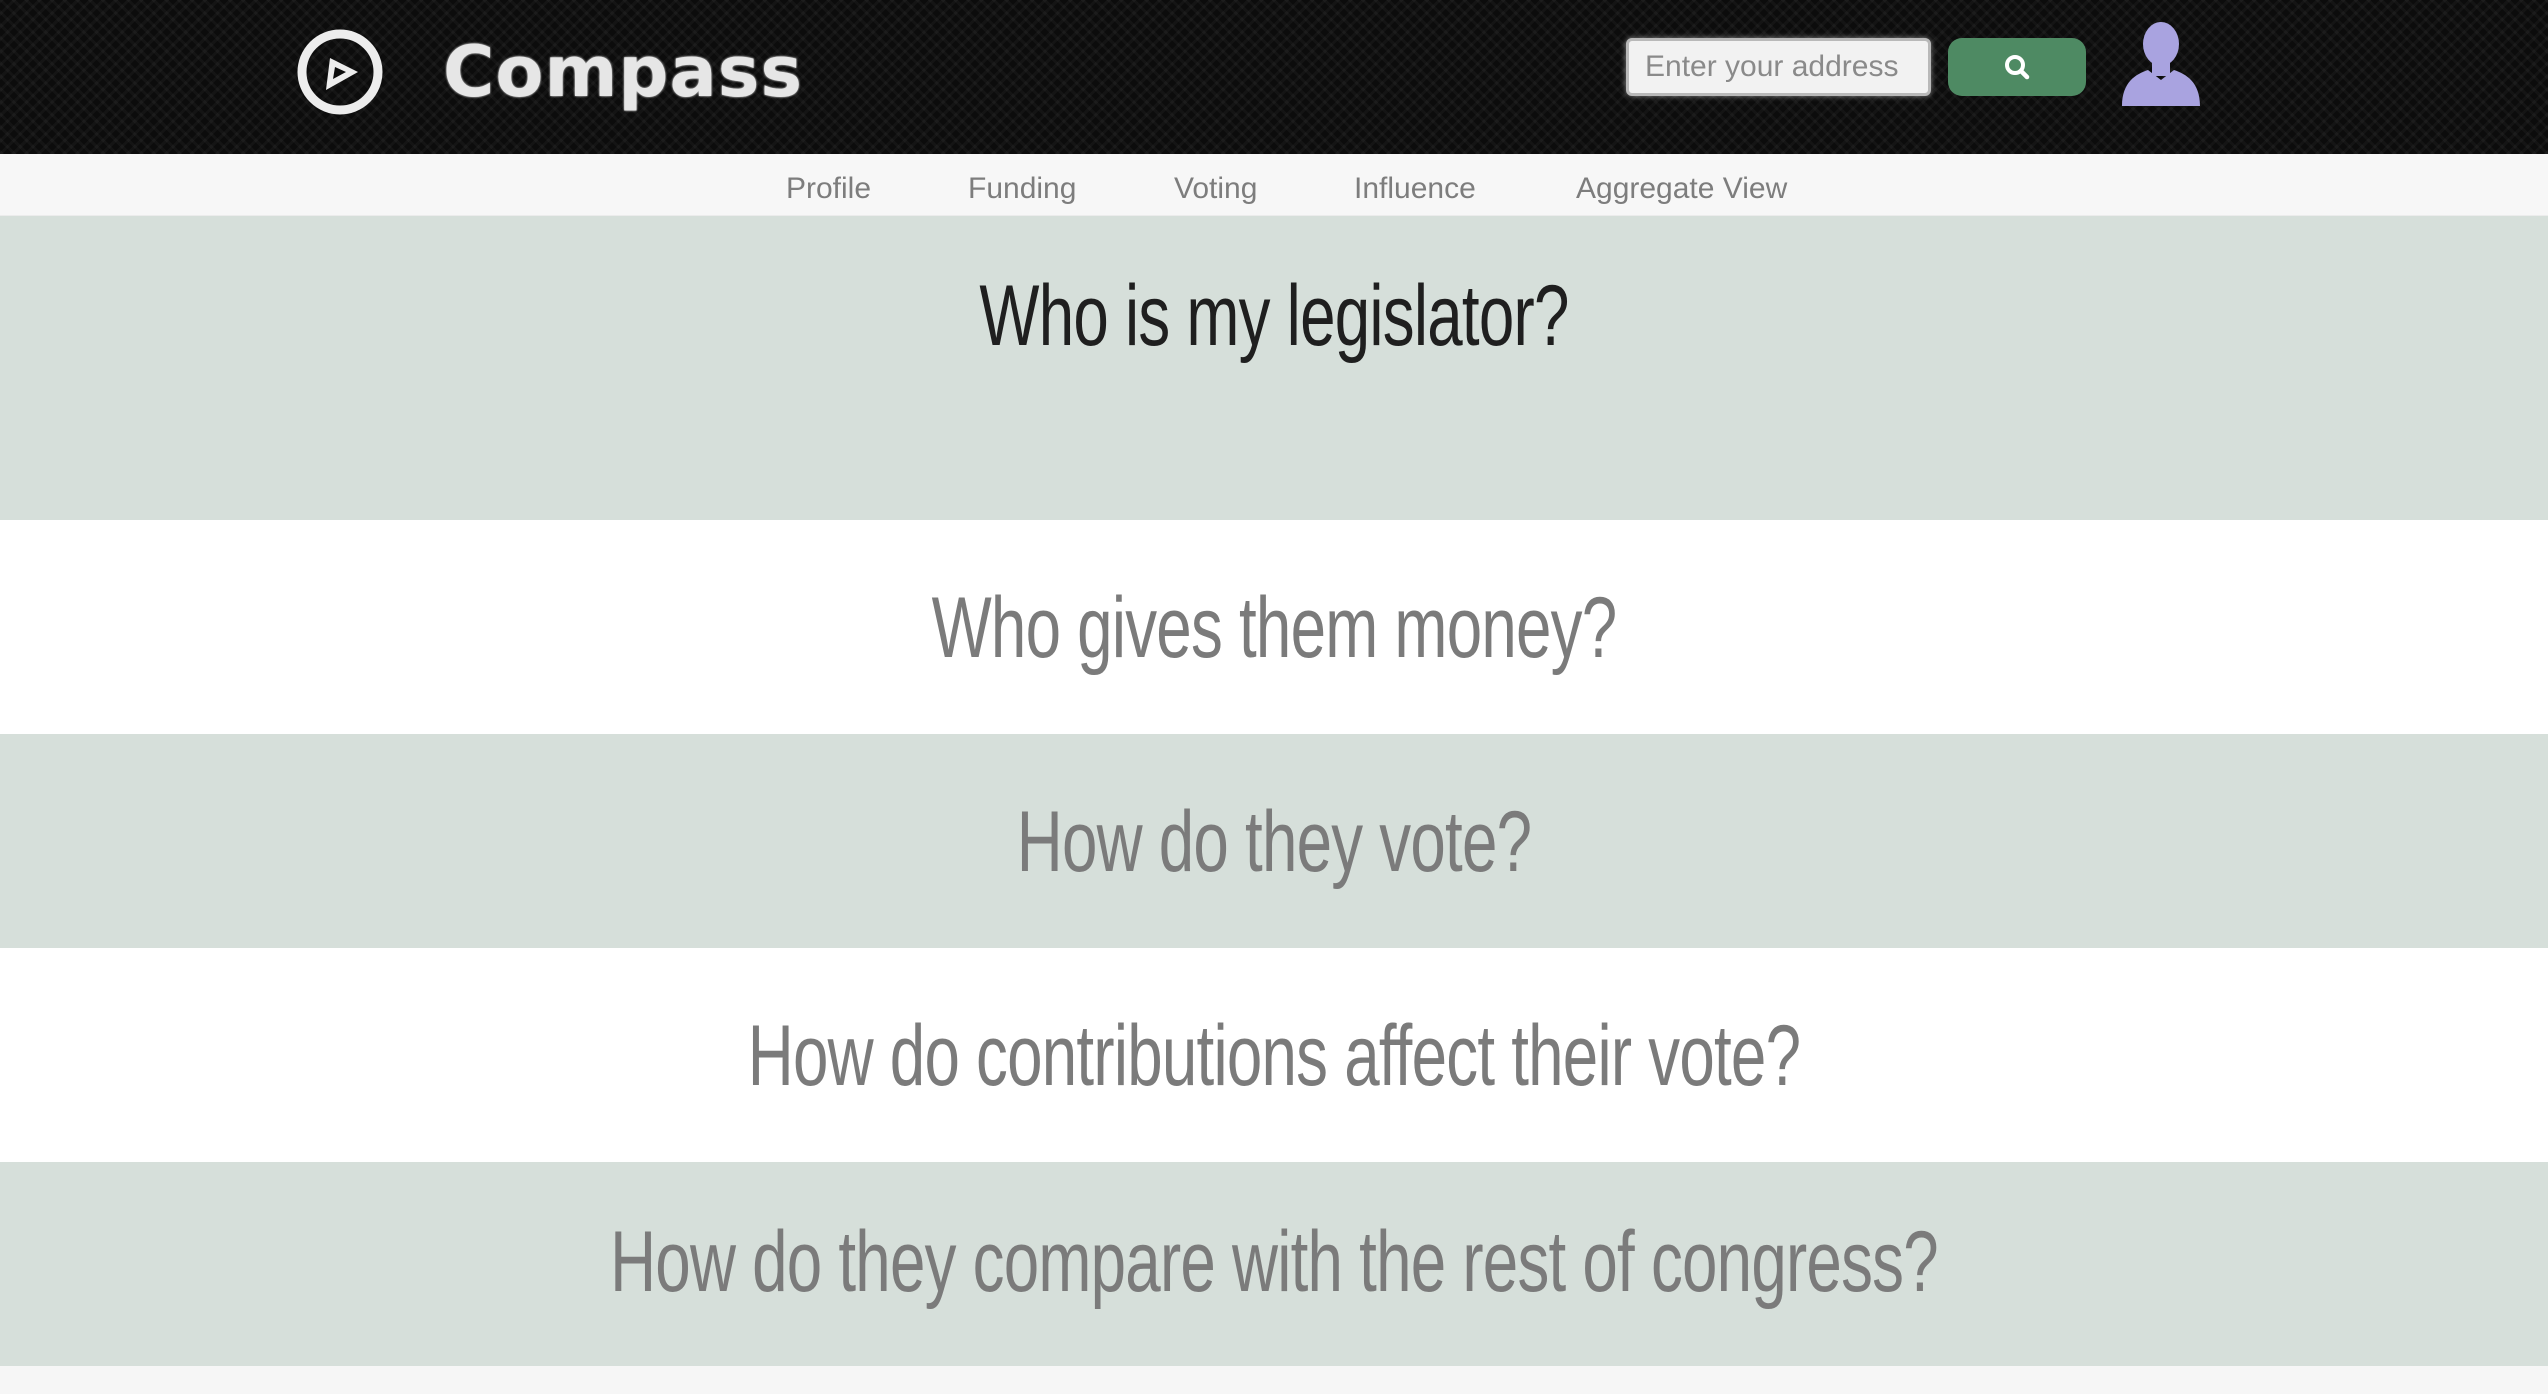 Image resolution: width=2548 pixels, height=1394 pixels. Describe the element at coordinates (1682, 188) in the screenshot. I see `nav-item-aggregate-view: Aggregate View` at that location.